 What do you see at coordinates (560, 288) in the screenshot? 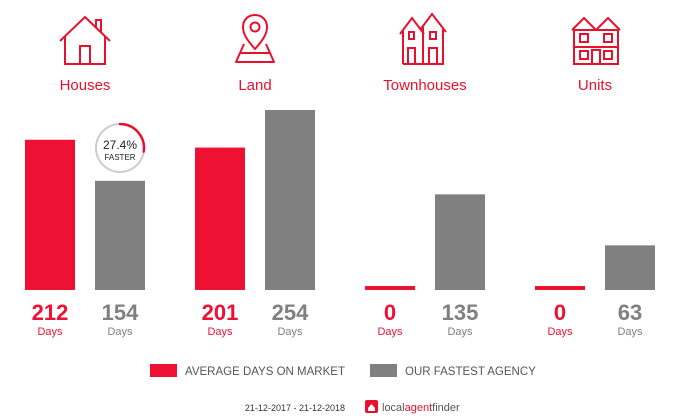
I see `bar-units-average` at bounding box center [560, 288].